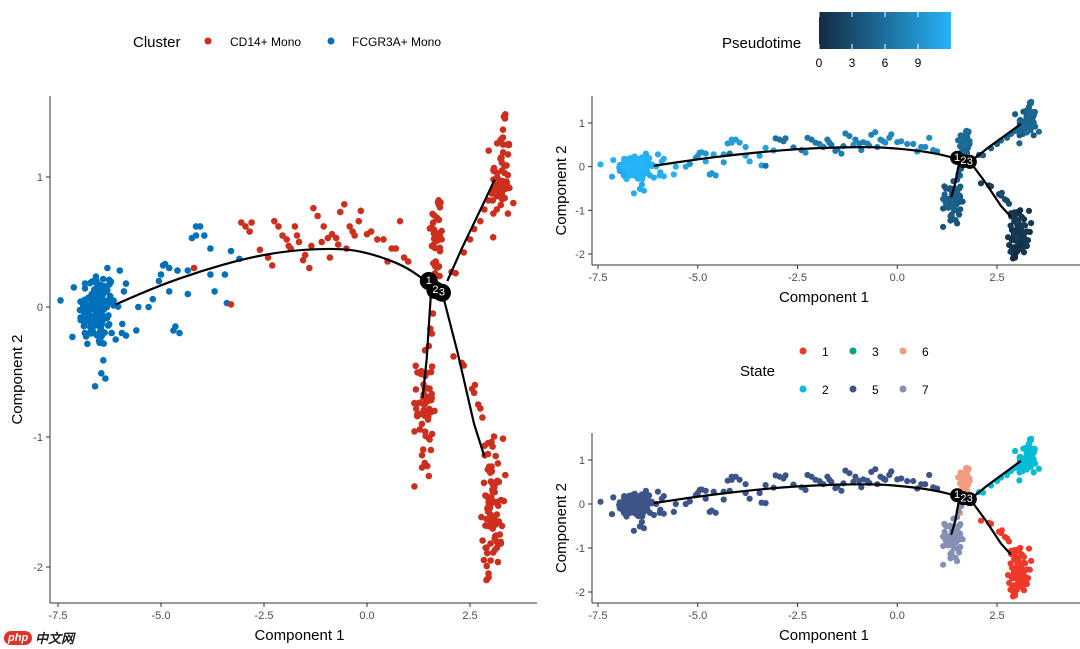 The image size is (1080, 649). I want to click on branch-node, so click(441, 292).